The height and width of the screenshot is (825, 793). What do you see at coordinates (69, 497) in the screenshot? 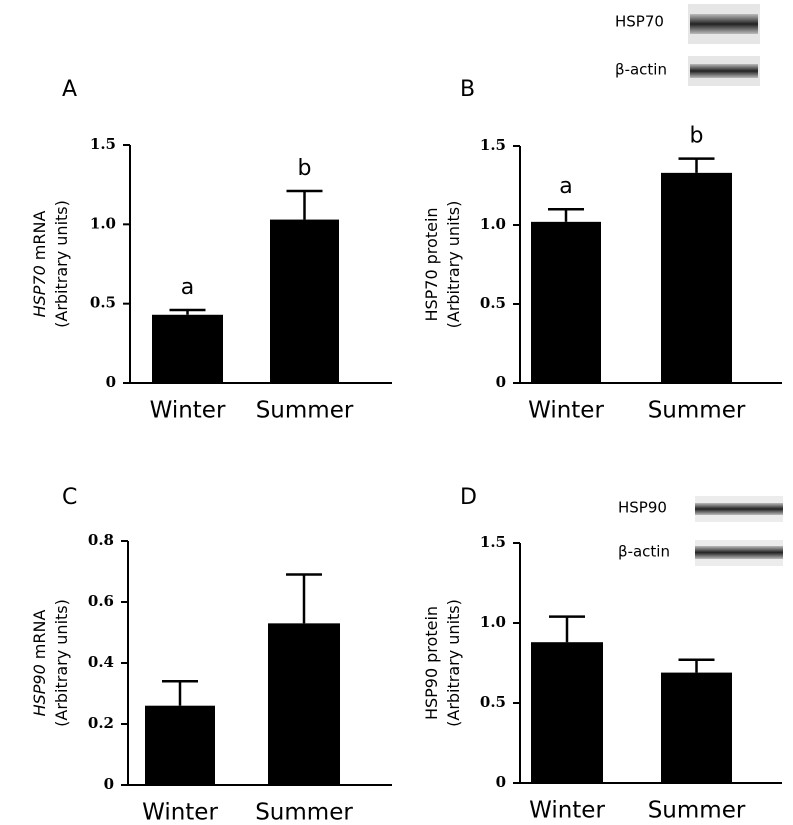
I see `panel-label: C` at bounding box center [69, 497].